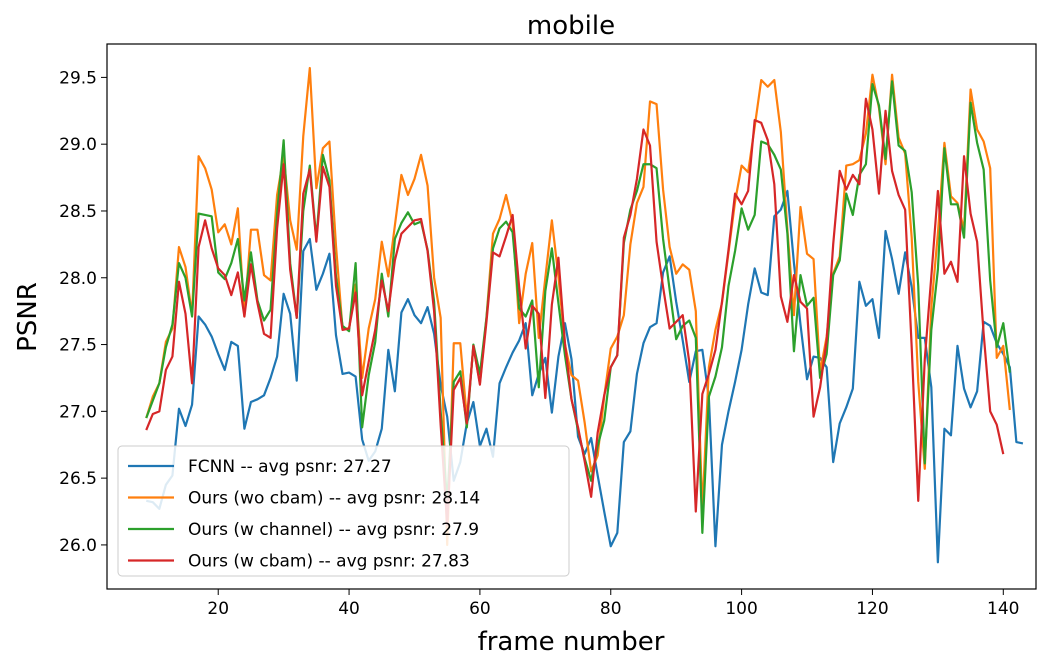 The height and width of the screenshot is (667, 1049). I want to click on y-tick-label: 29.5, so click(78, 78).